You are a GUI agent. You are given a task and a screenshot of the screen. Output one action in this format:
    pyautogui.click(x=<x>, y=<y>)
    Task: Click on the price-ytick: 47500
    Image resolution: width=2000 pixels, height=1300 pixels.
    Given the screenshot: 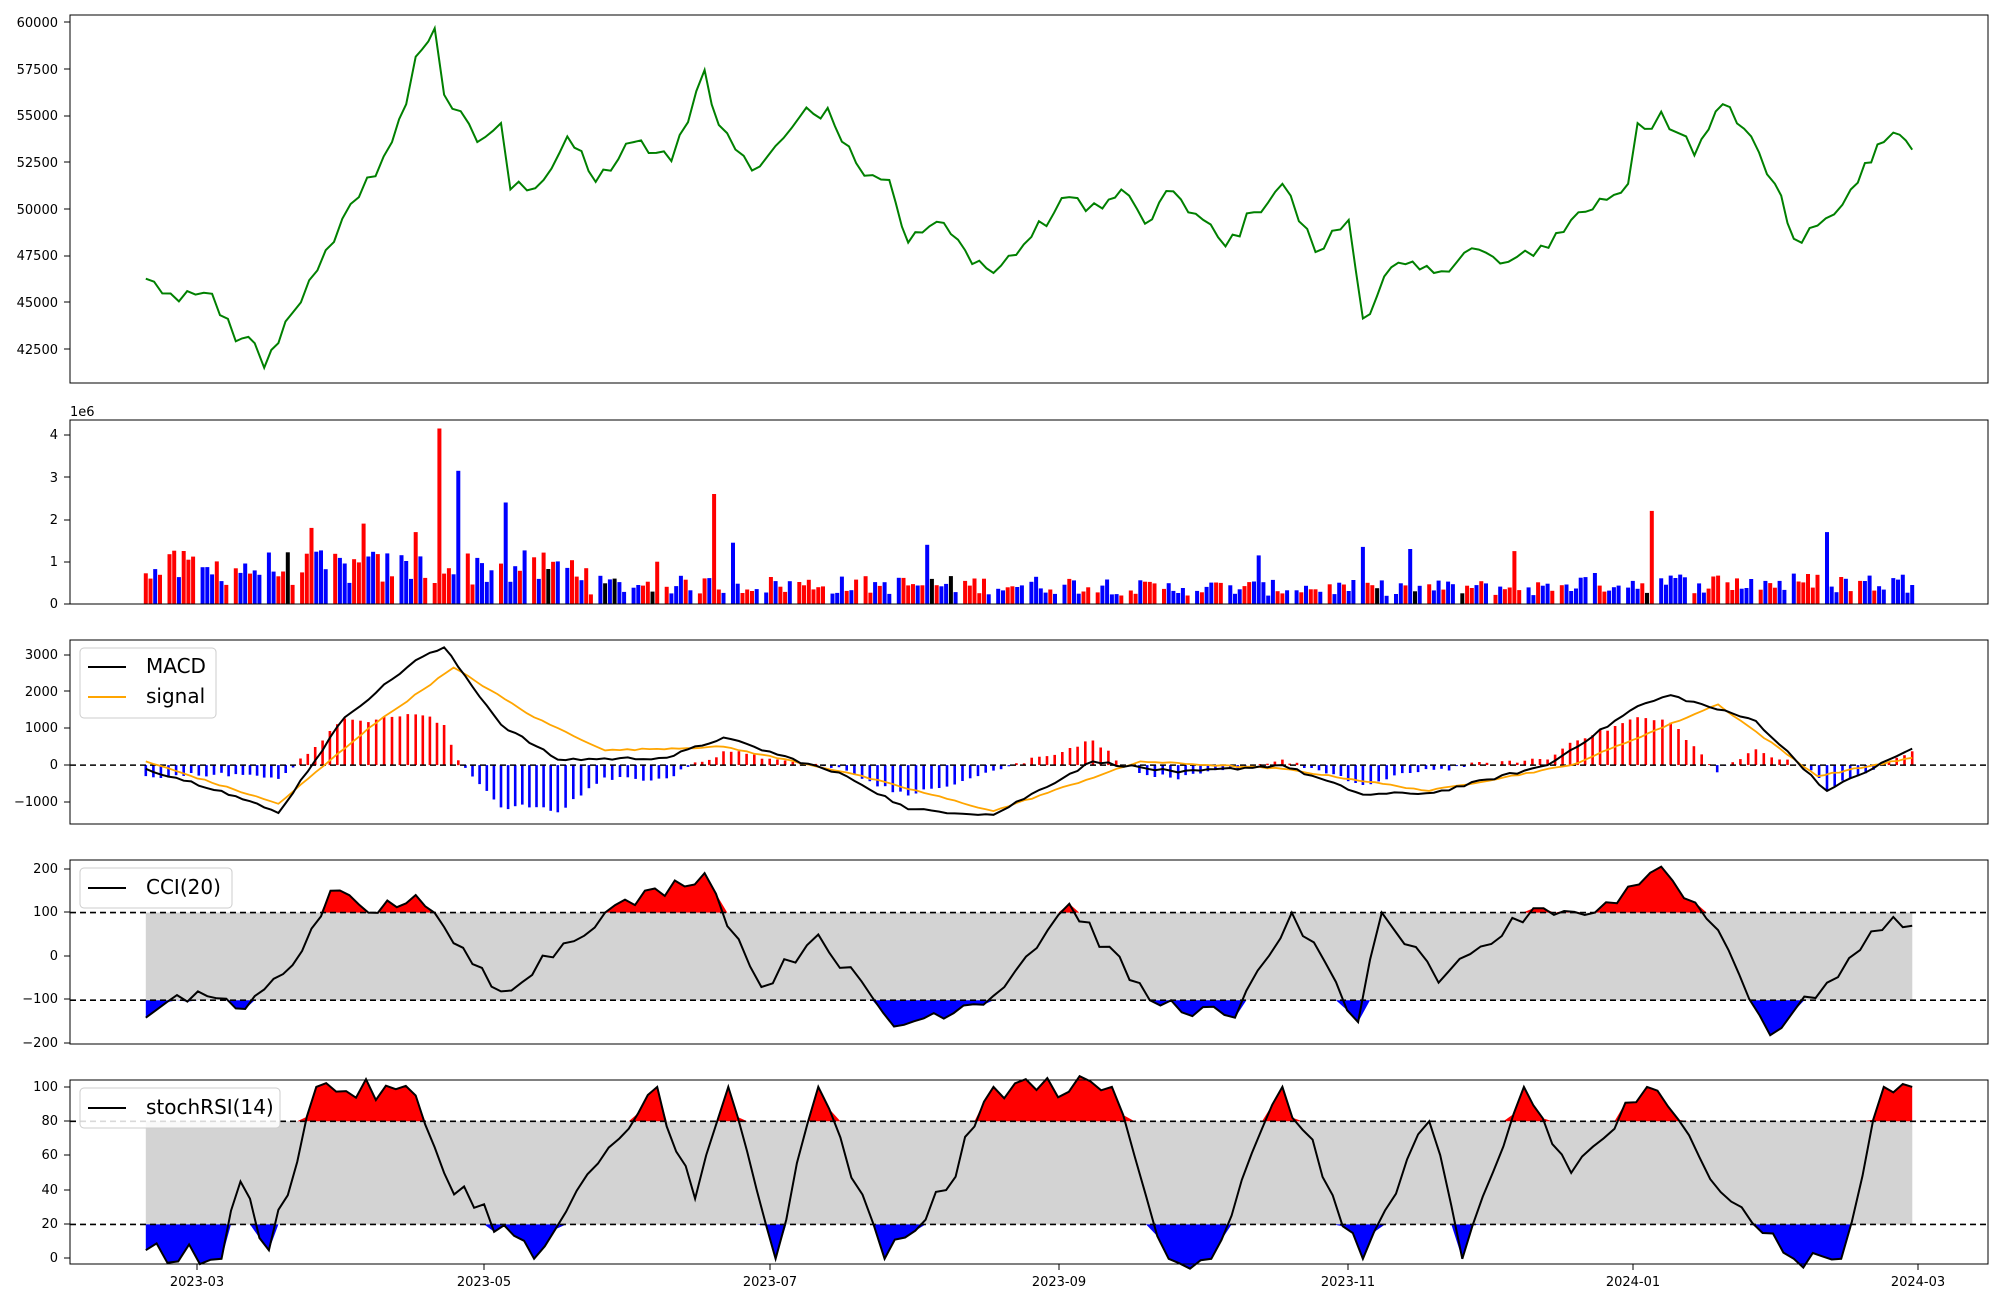 What is the action you would take?
    pyautogui.click(x=37, y=256)
    